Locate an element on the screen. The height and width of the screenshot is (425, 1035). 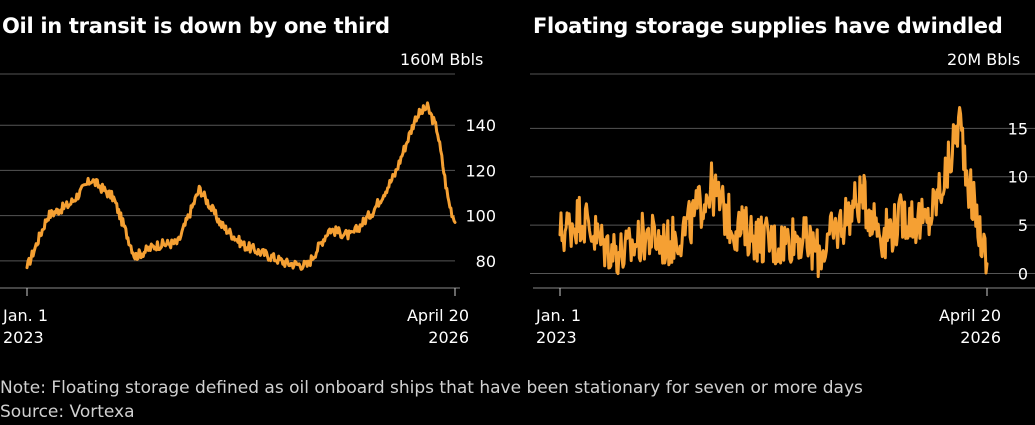
y-tick-label: 80 is located at coordinates (486, 261).